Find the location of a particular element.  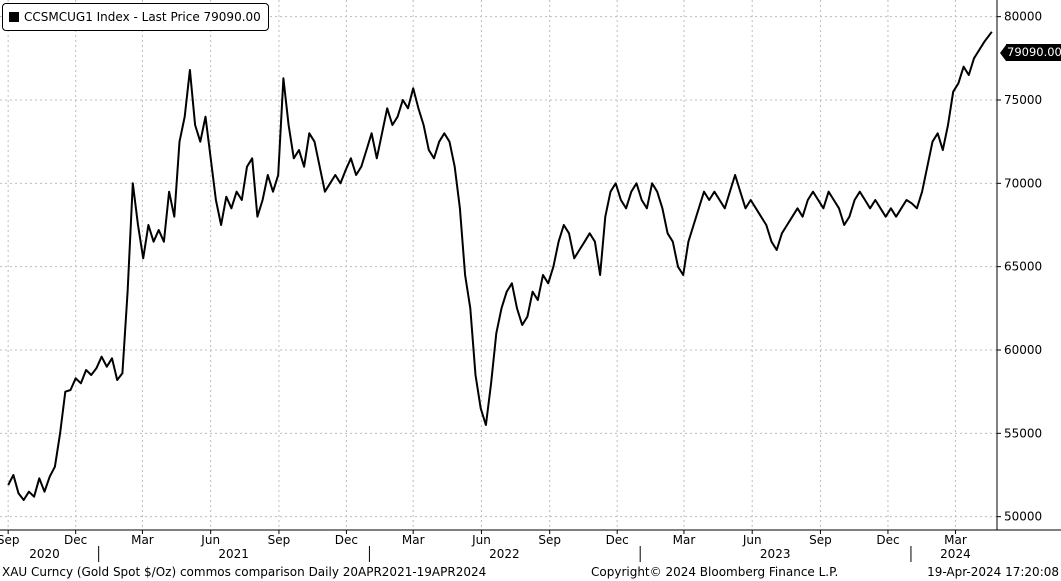

year-label: 2020 is located at coordinates (44, 554).